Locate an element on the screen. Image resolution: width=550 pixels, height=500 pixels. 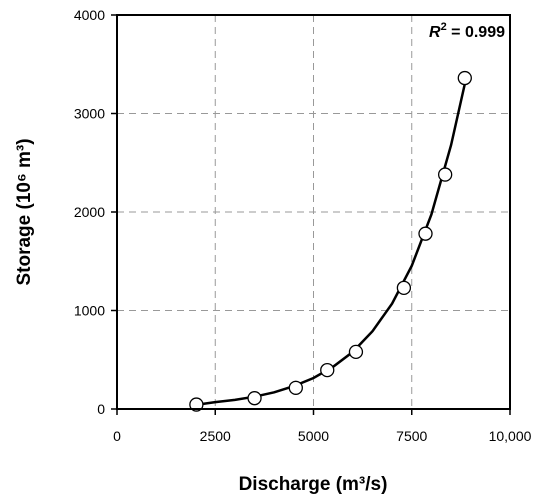
y-tick-label: 2000 is located at coordinates (89, 212).